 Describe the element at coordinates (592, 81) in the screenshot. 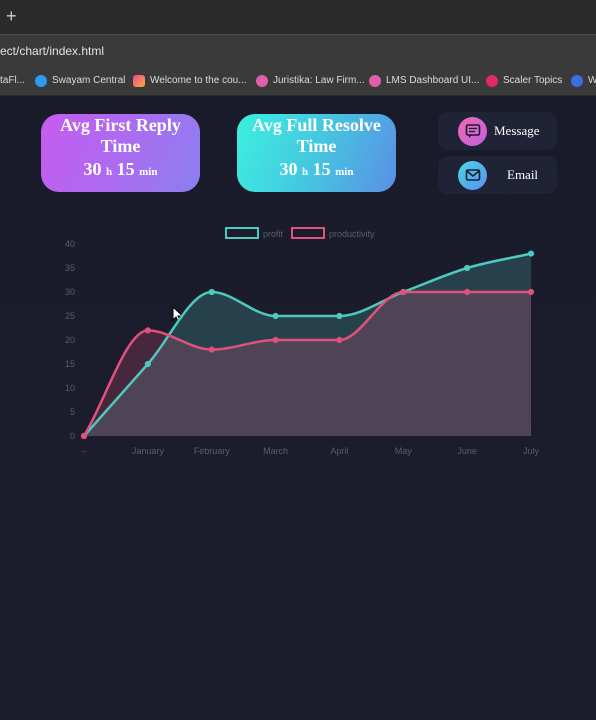

I see `bookmark-label: W` at that location.